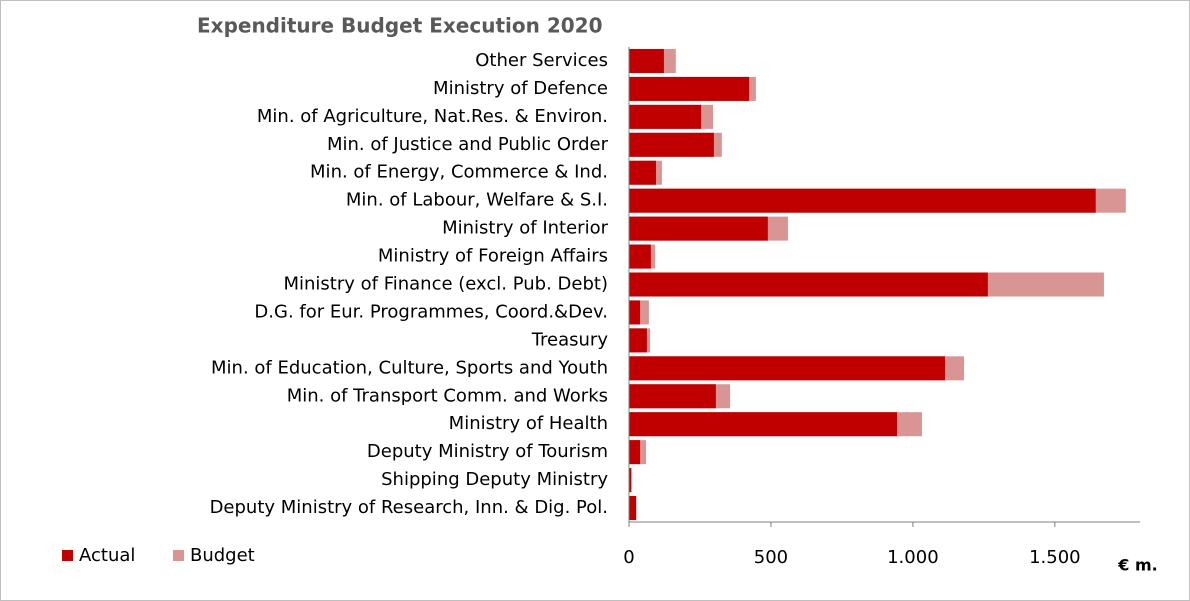 The image size is (1190, 601). I want to click on y-tick-label: Min. of Labour, Welfare & S.I., so click(477, 200).